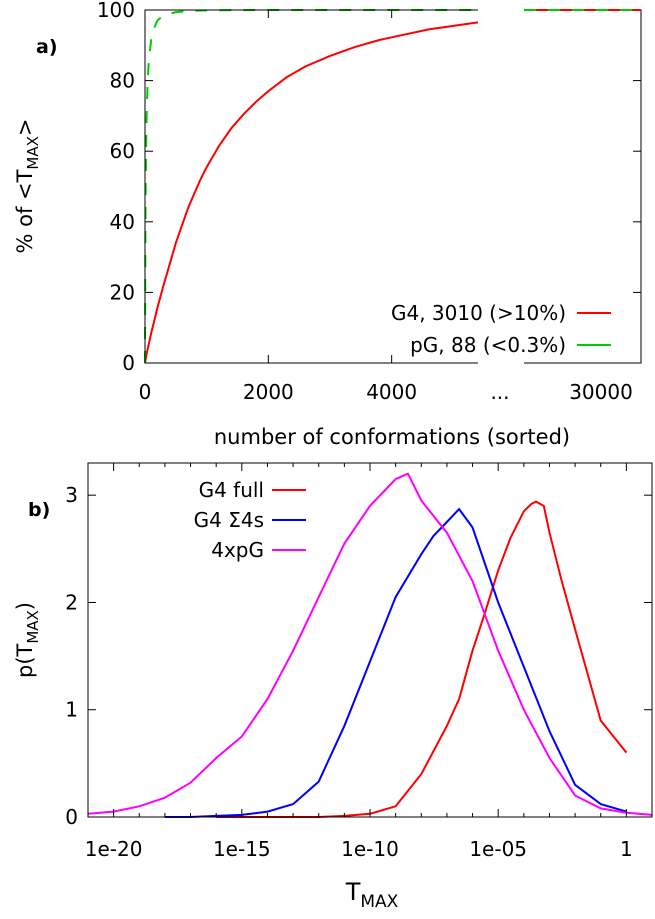 This screenshot has height=919, width=655. I want to click on panel-a-y-tick-label-2: 40, so click(122, 222).